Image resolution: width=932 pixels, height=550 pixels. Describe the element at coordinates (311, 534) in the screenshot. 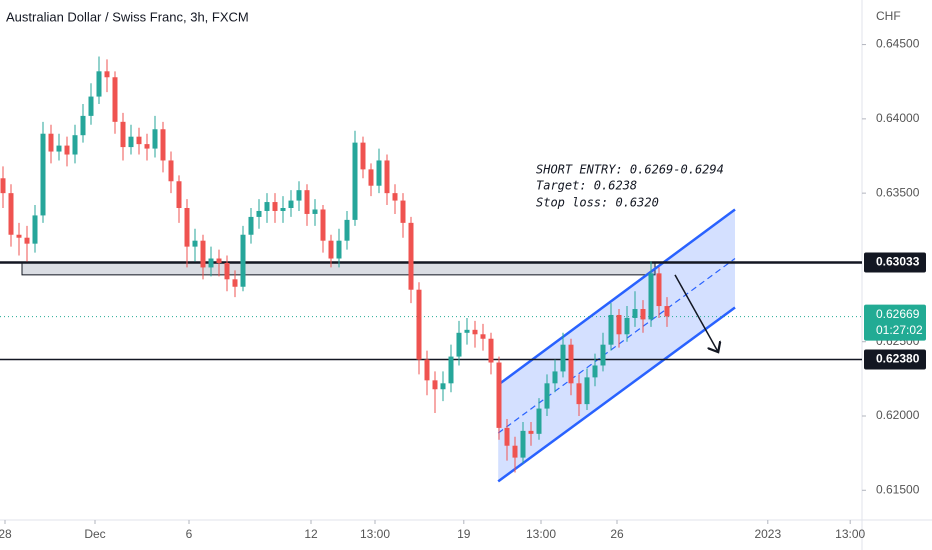

I see `x-tick-label: 12` at that location.